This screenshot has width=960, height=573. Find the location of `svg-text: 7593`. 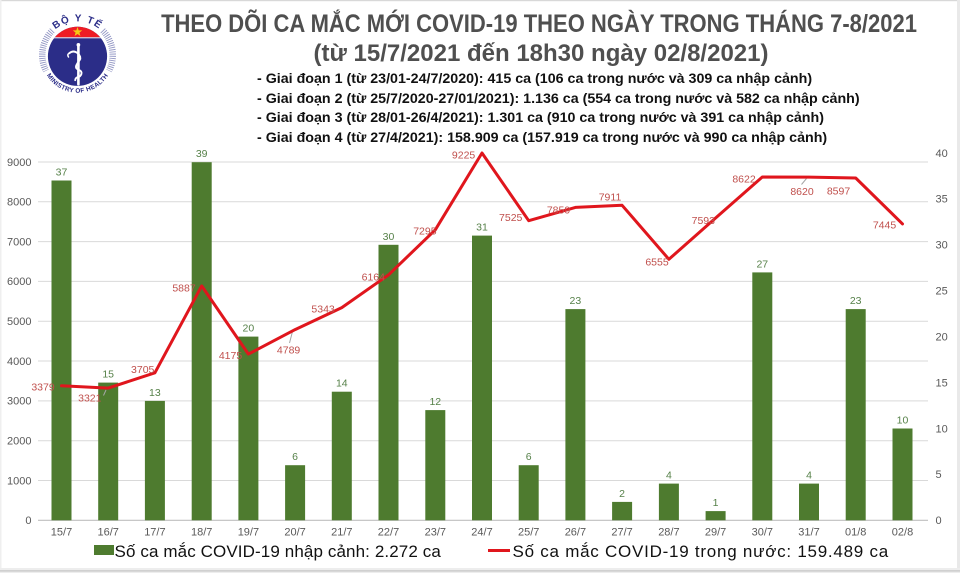

svg-text: 7593 is located at coordinates (704, 221).